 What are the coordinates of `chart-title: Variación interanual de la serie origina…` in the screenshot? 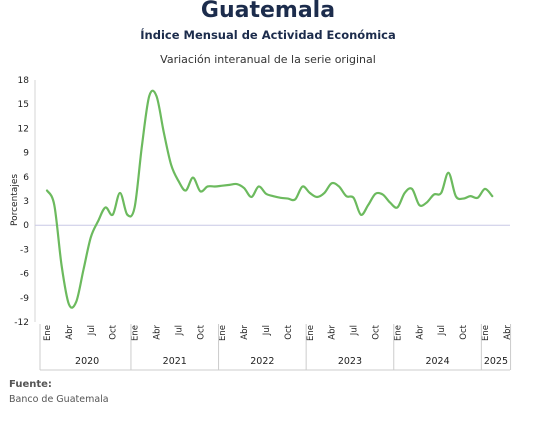 It's located at (268, 59).